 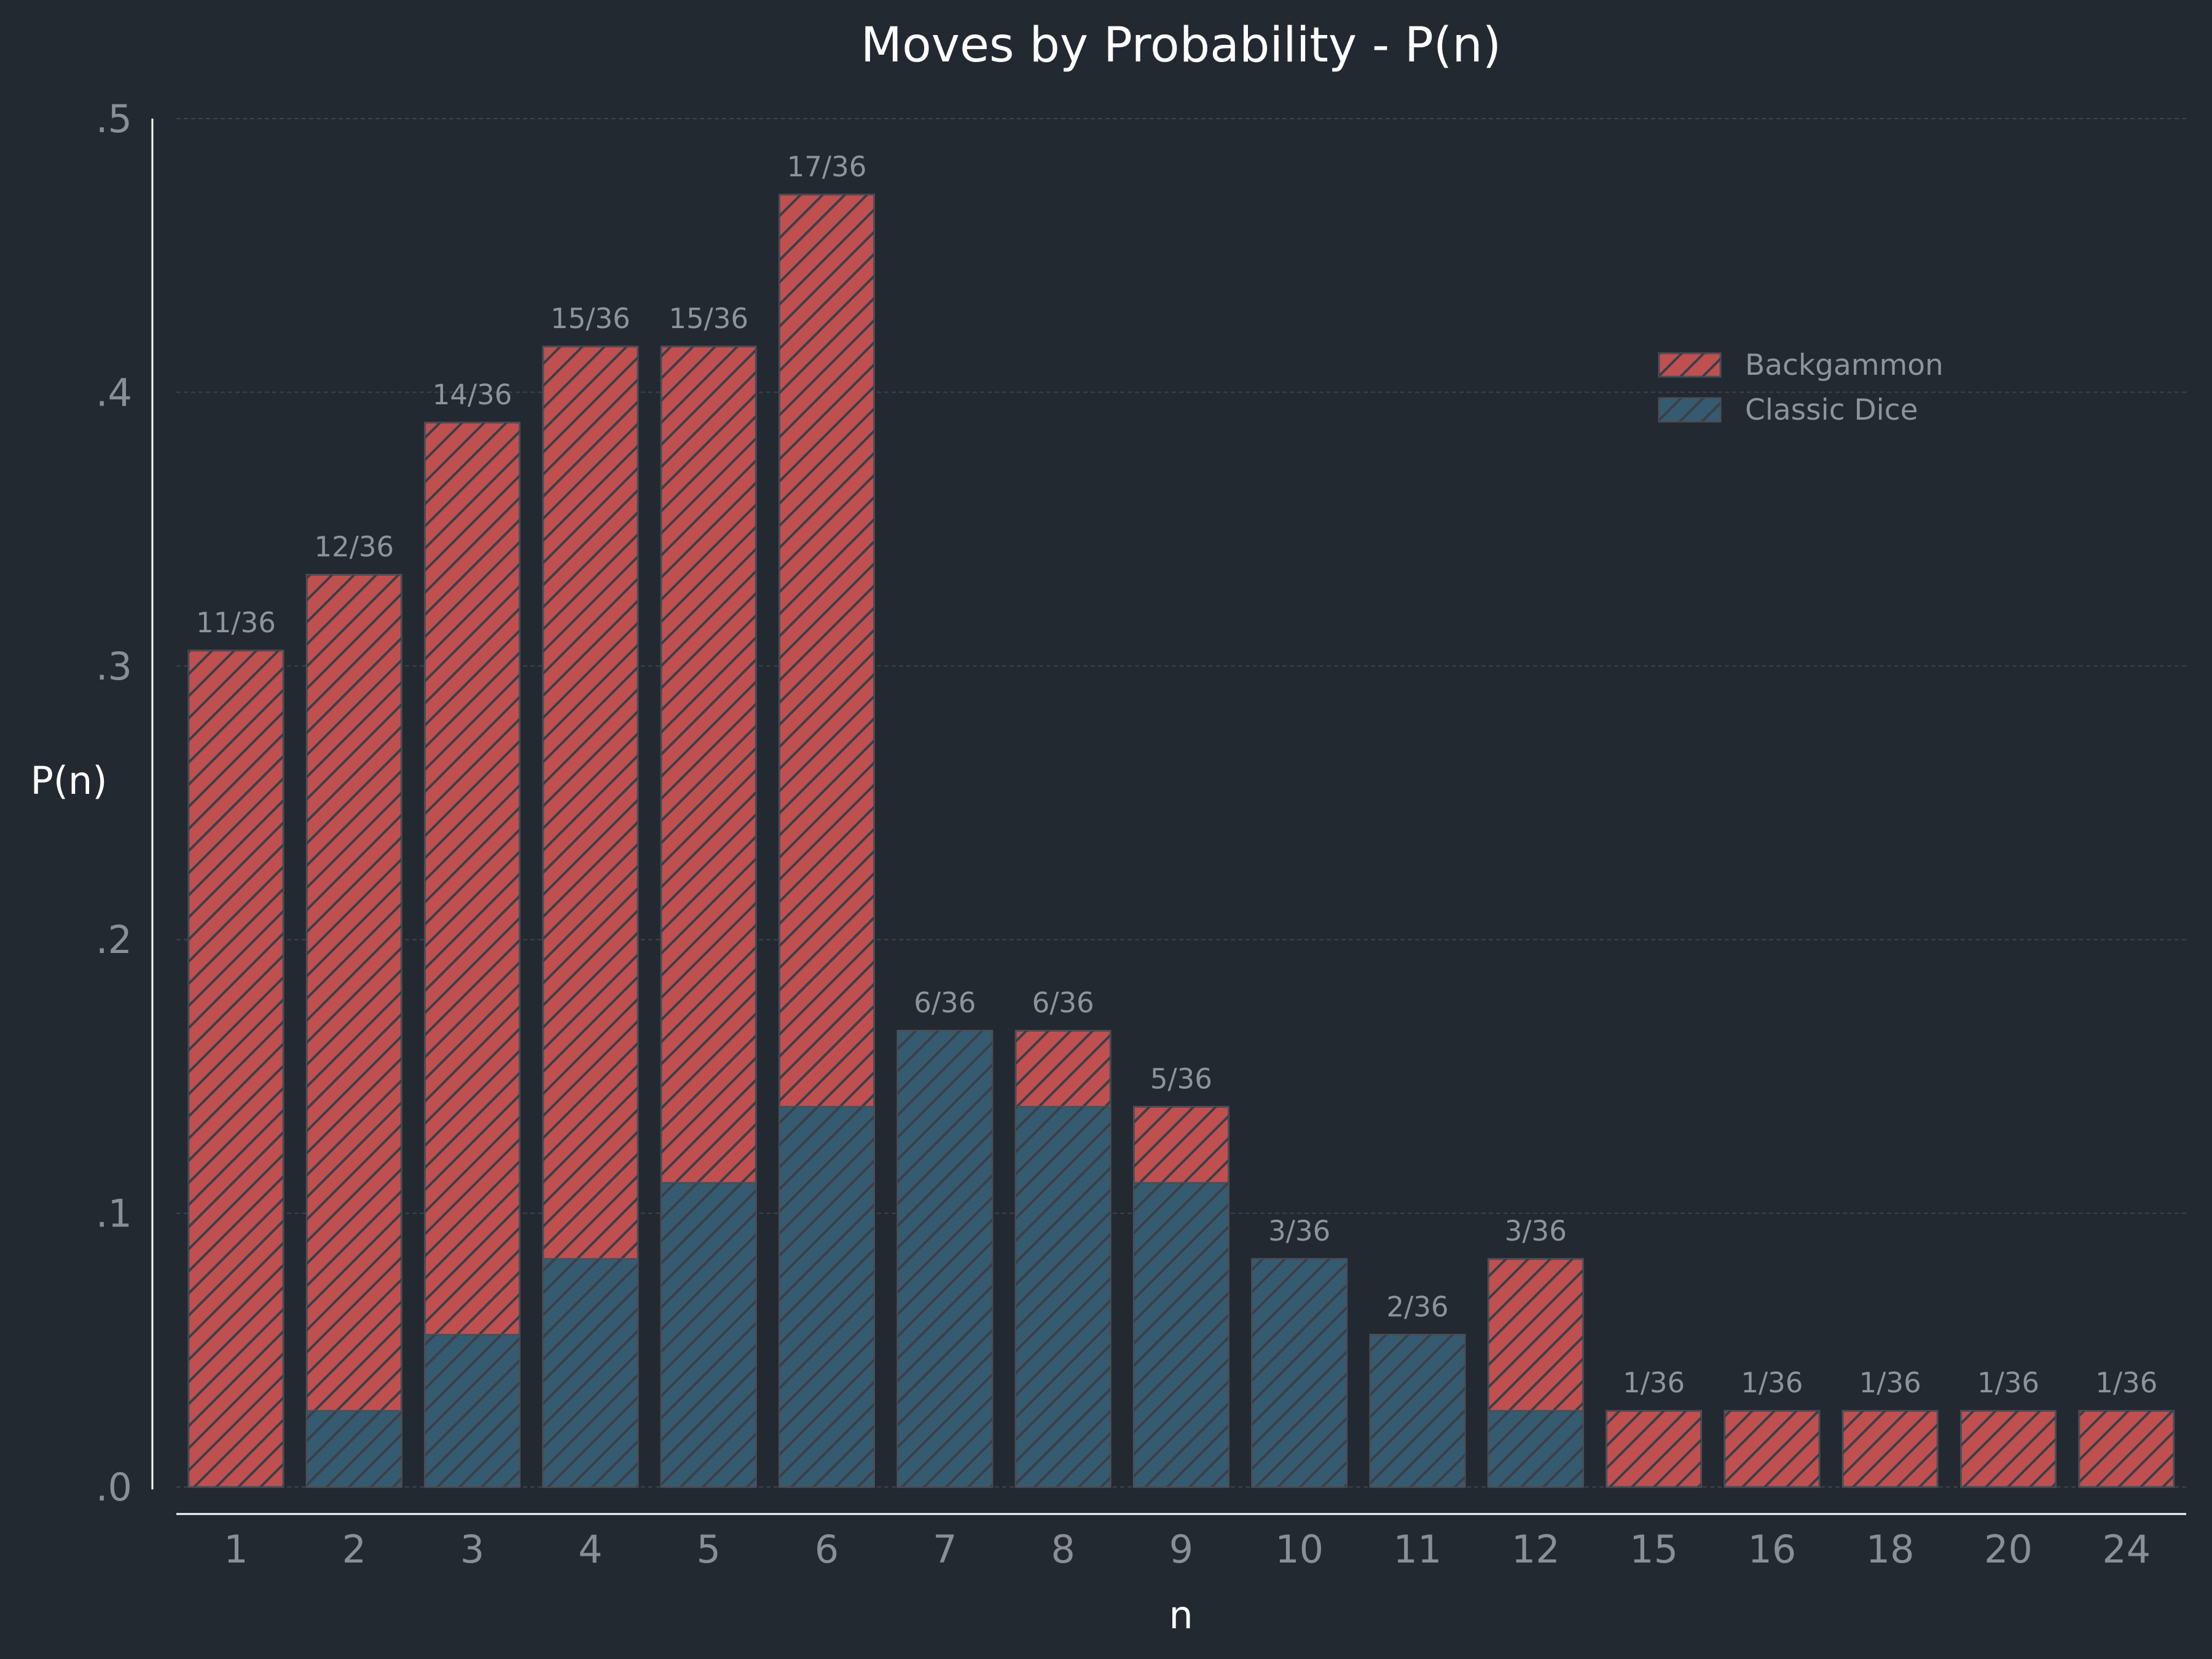 I want to click on x-tick-label: 2, so click(x=354, y=1549).